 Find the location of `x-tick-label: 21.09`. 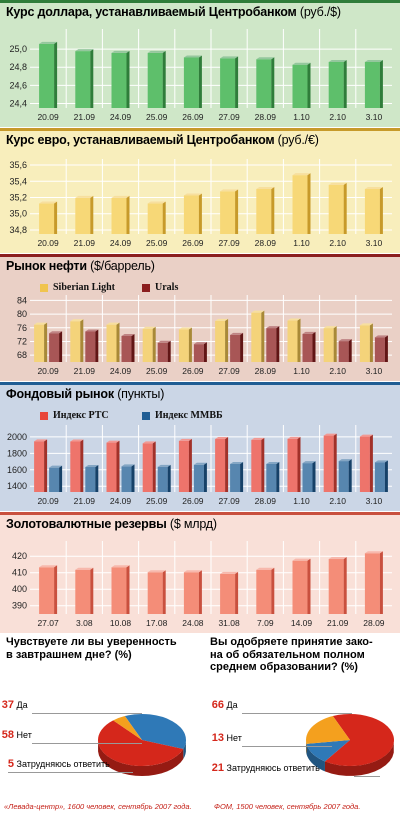

x-tick-label: 21.09 is located at coordinates (85, 243).